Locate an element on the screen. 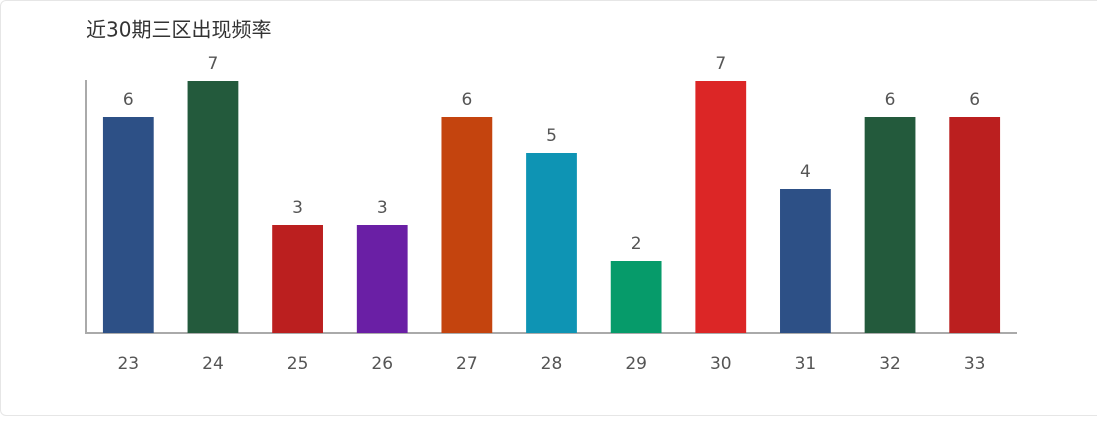 This screenshot has height=426, width=1097. x-tick-label: 29 is located at coordinates (636, 364).